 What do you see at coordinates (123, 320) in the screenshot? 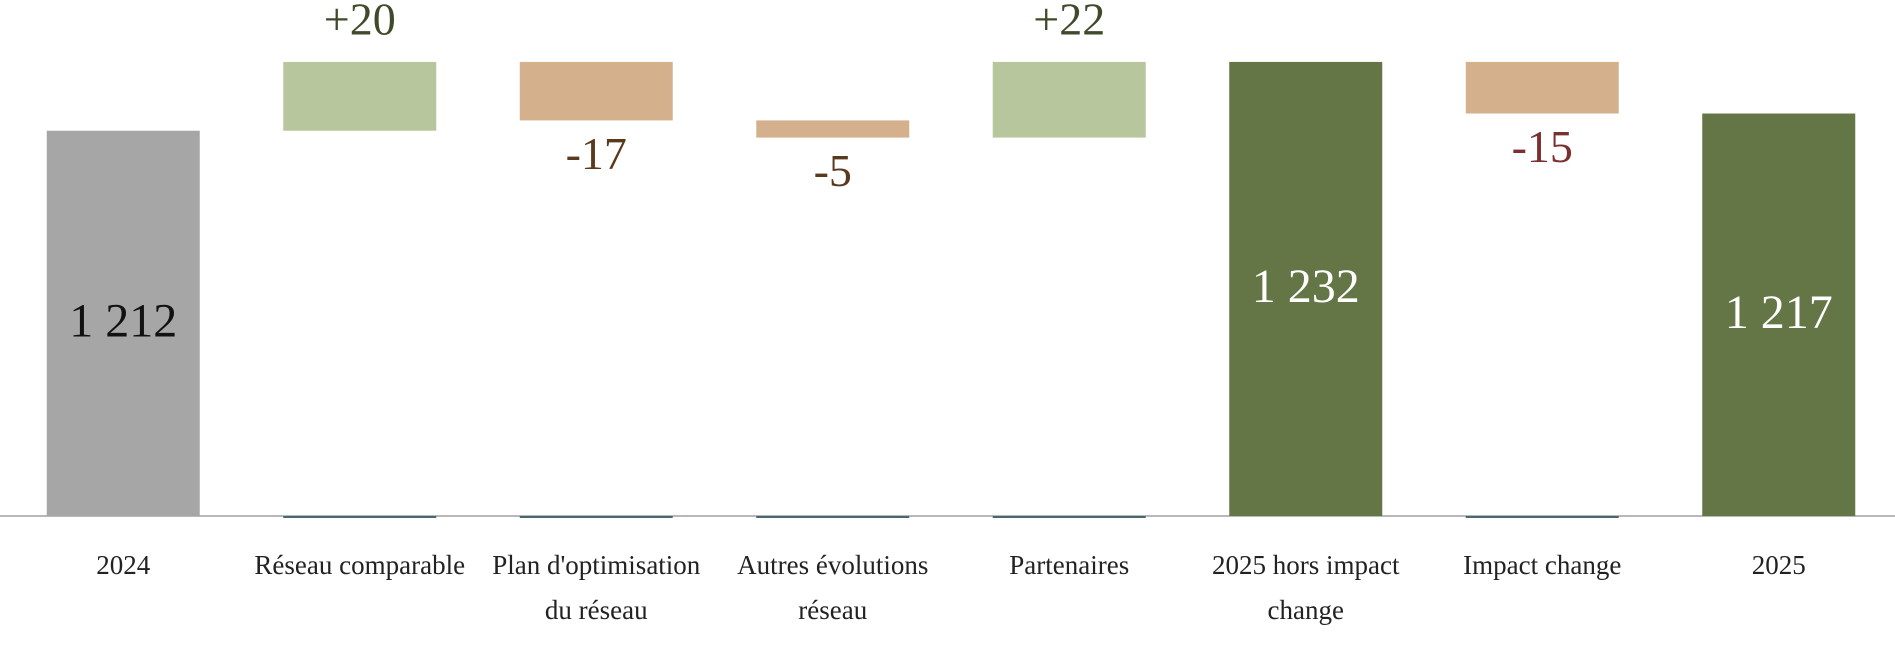
I see `value-label: 1 212` at bounding box center [123, 320].